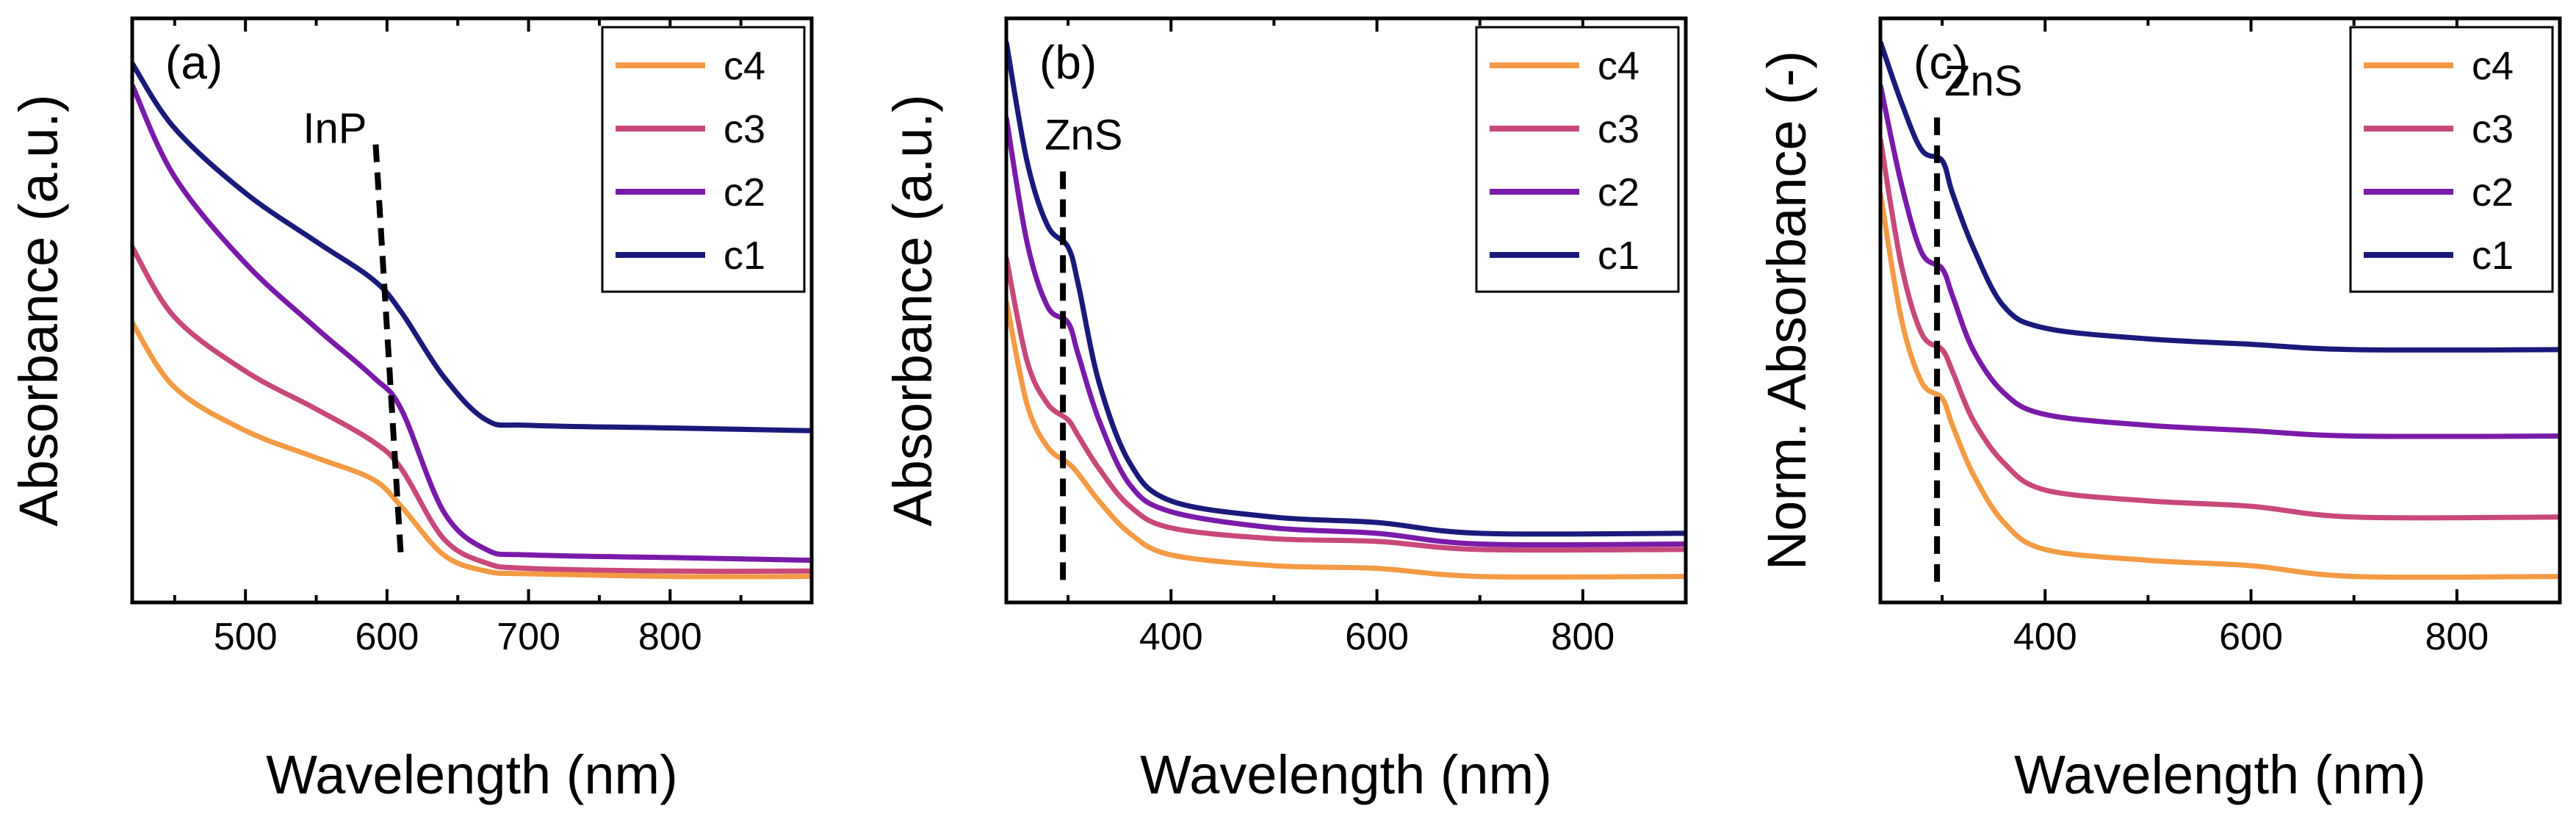  I want to click on x-tick-label: 700, so click(528, 637).